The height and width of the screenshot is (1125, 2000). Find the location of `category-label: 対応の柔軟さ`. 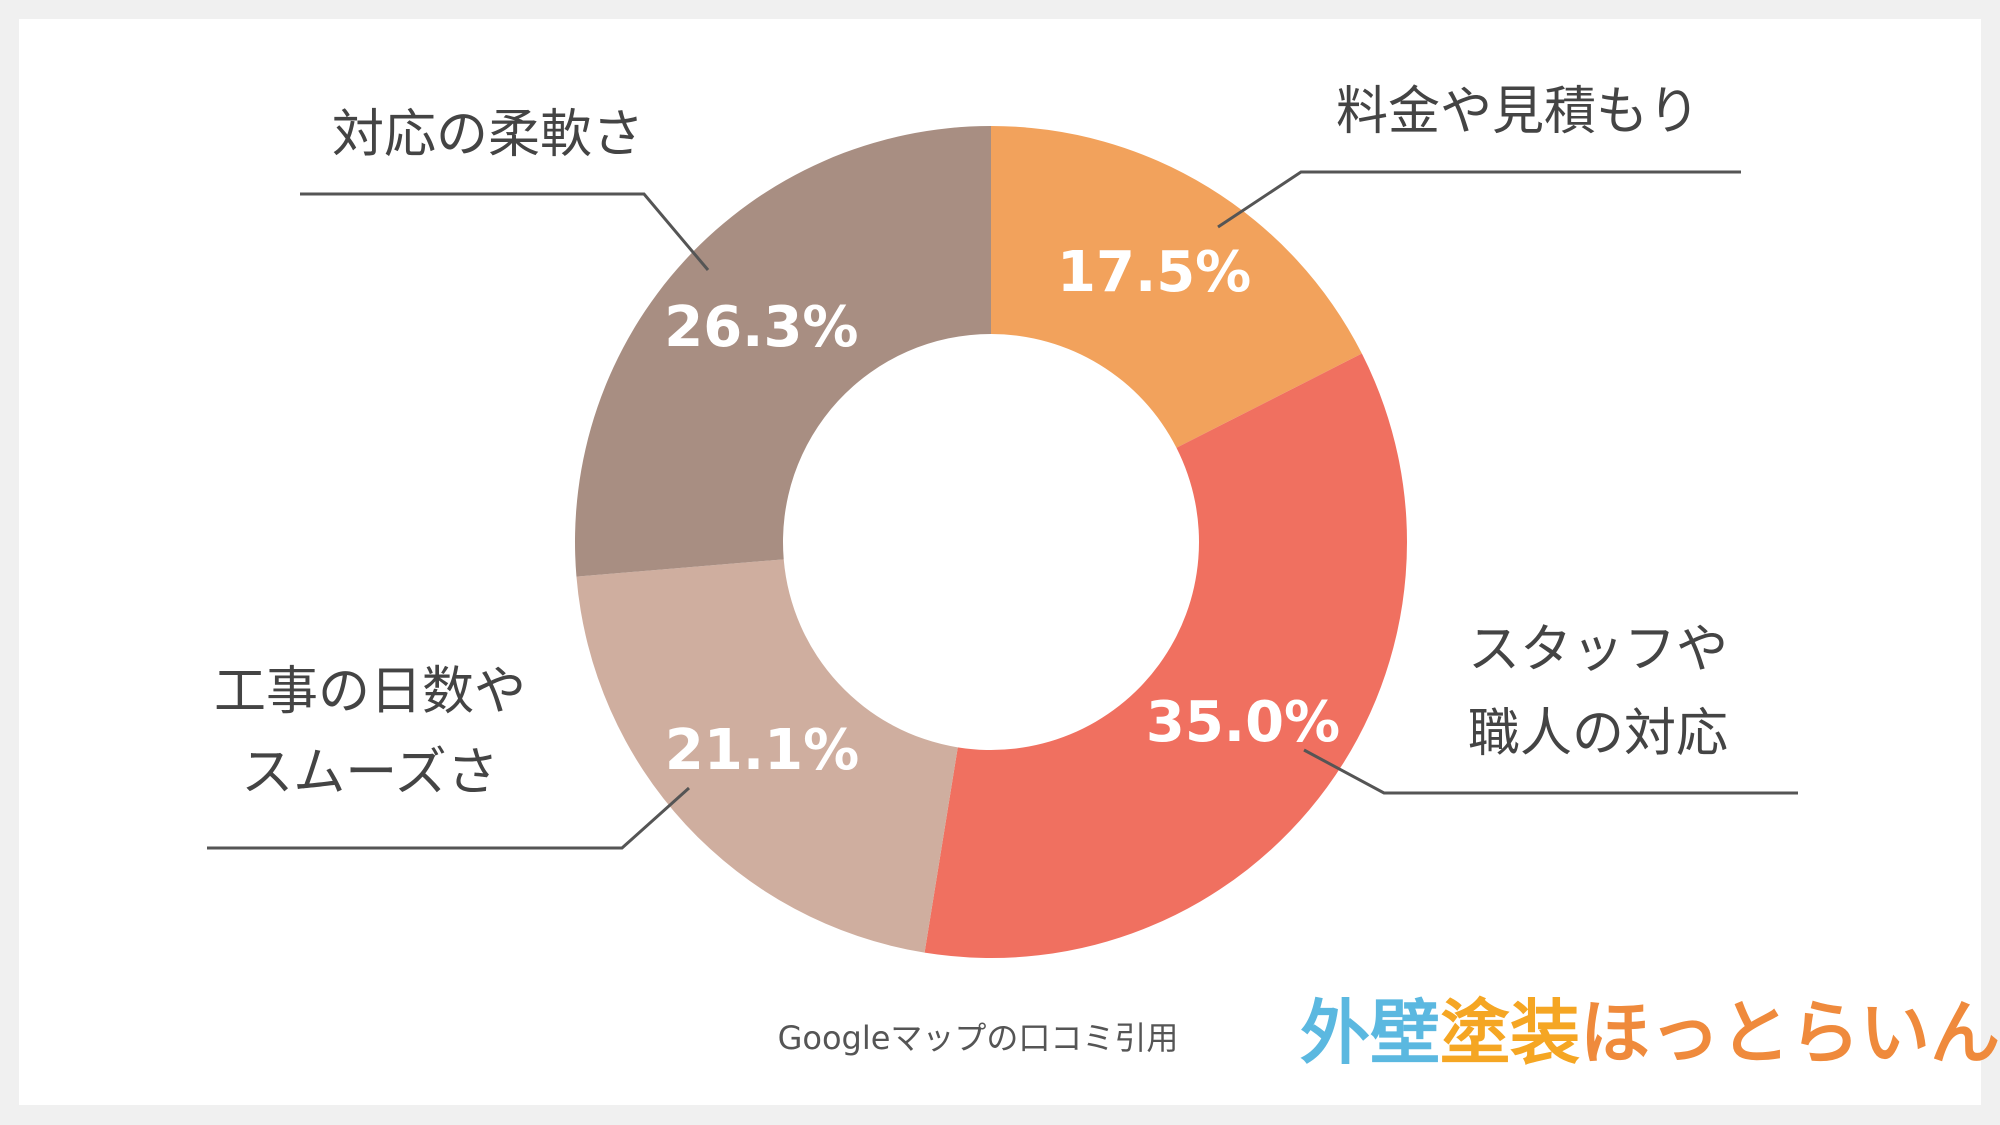

category-label: 対応の柔軟さ is located at coordinates (488, 135).